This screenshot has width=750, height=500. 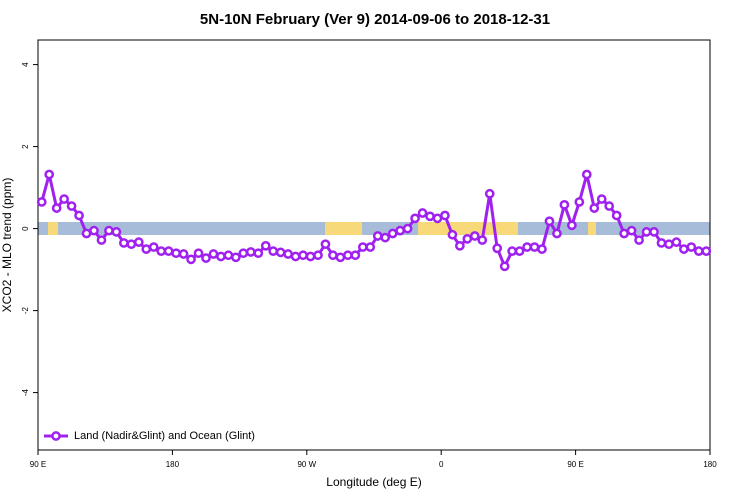 I want to click on y-tick-label: -4, so click(x=25, y=392).